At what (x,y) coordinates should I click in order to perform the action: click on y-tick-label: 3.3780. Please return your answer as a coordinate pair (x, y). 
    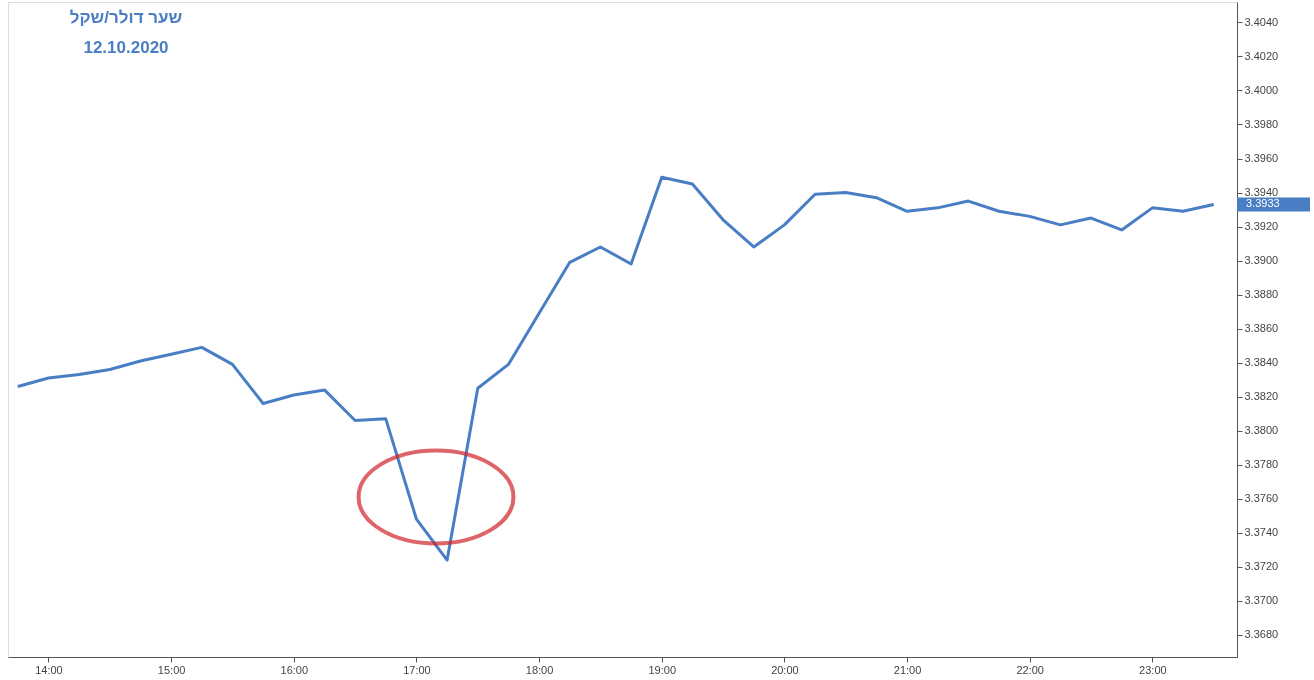
    Looking at the image, I should click on (1261, 464).